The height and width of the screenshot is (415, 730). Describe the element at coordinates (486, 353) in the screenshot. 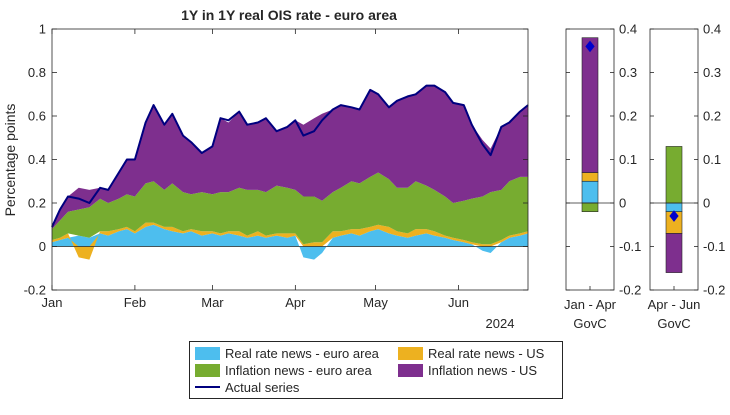

I see `legend-label-real-rate-us: Real rate news - US` at that location.